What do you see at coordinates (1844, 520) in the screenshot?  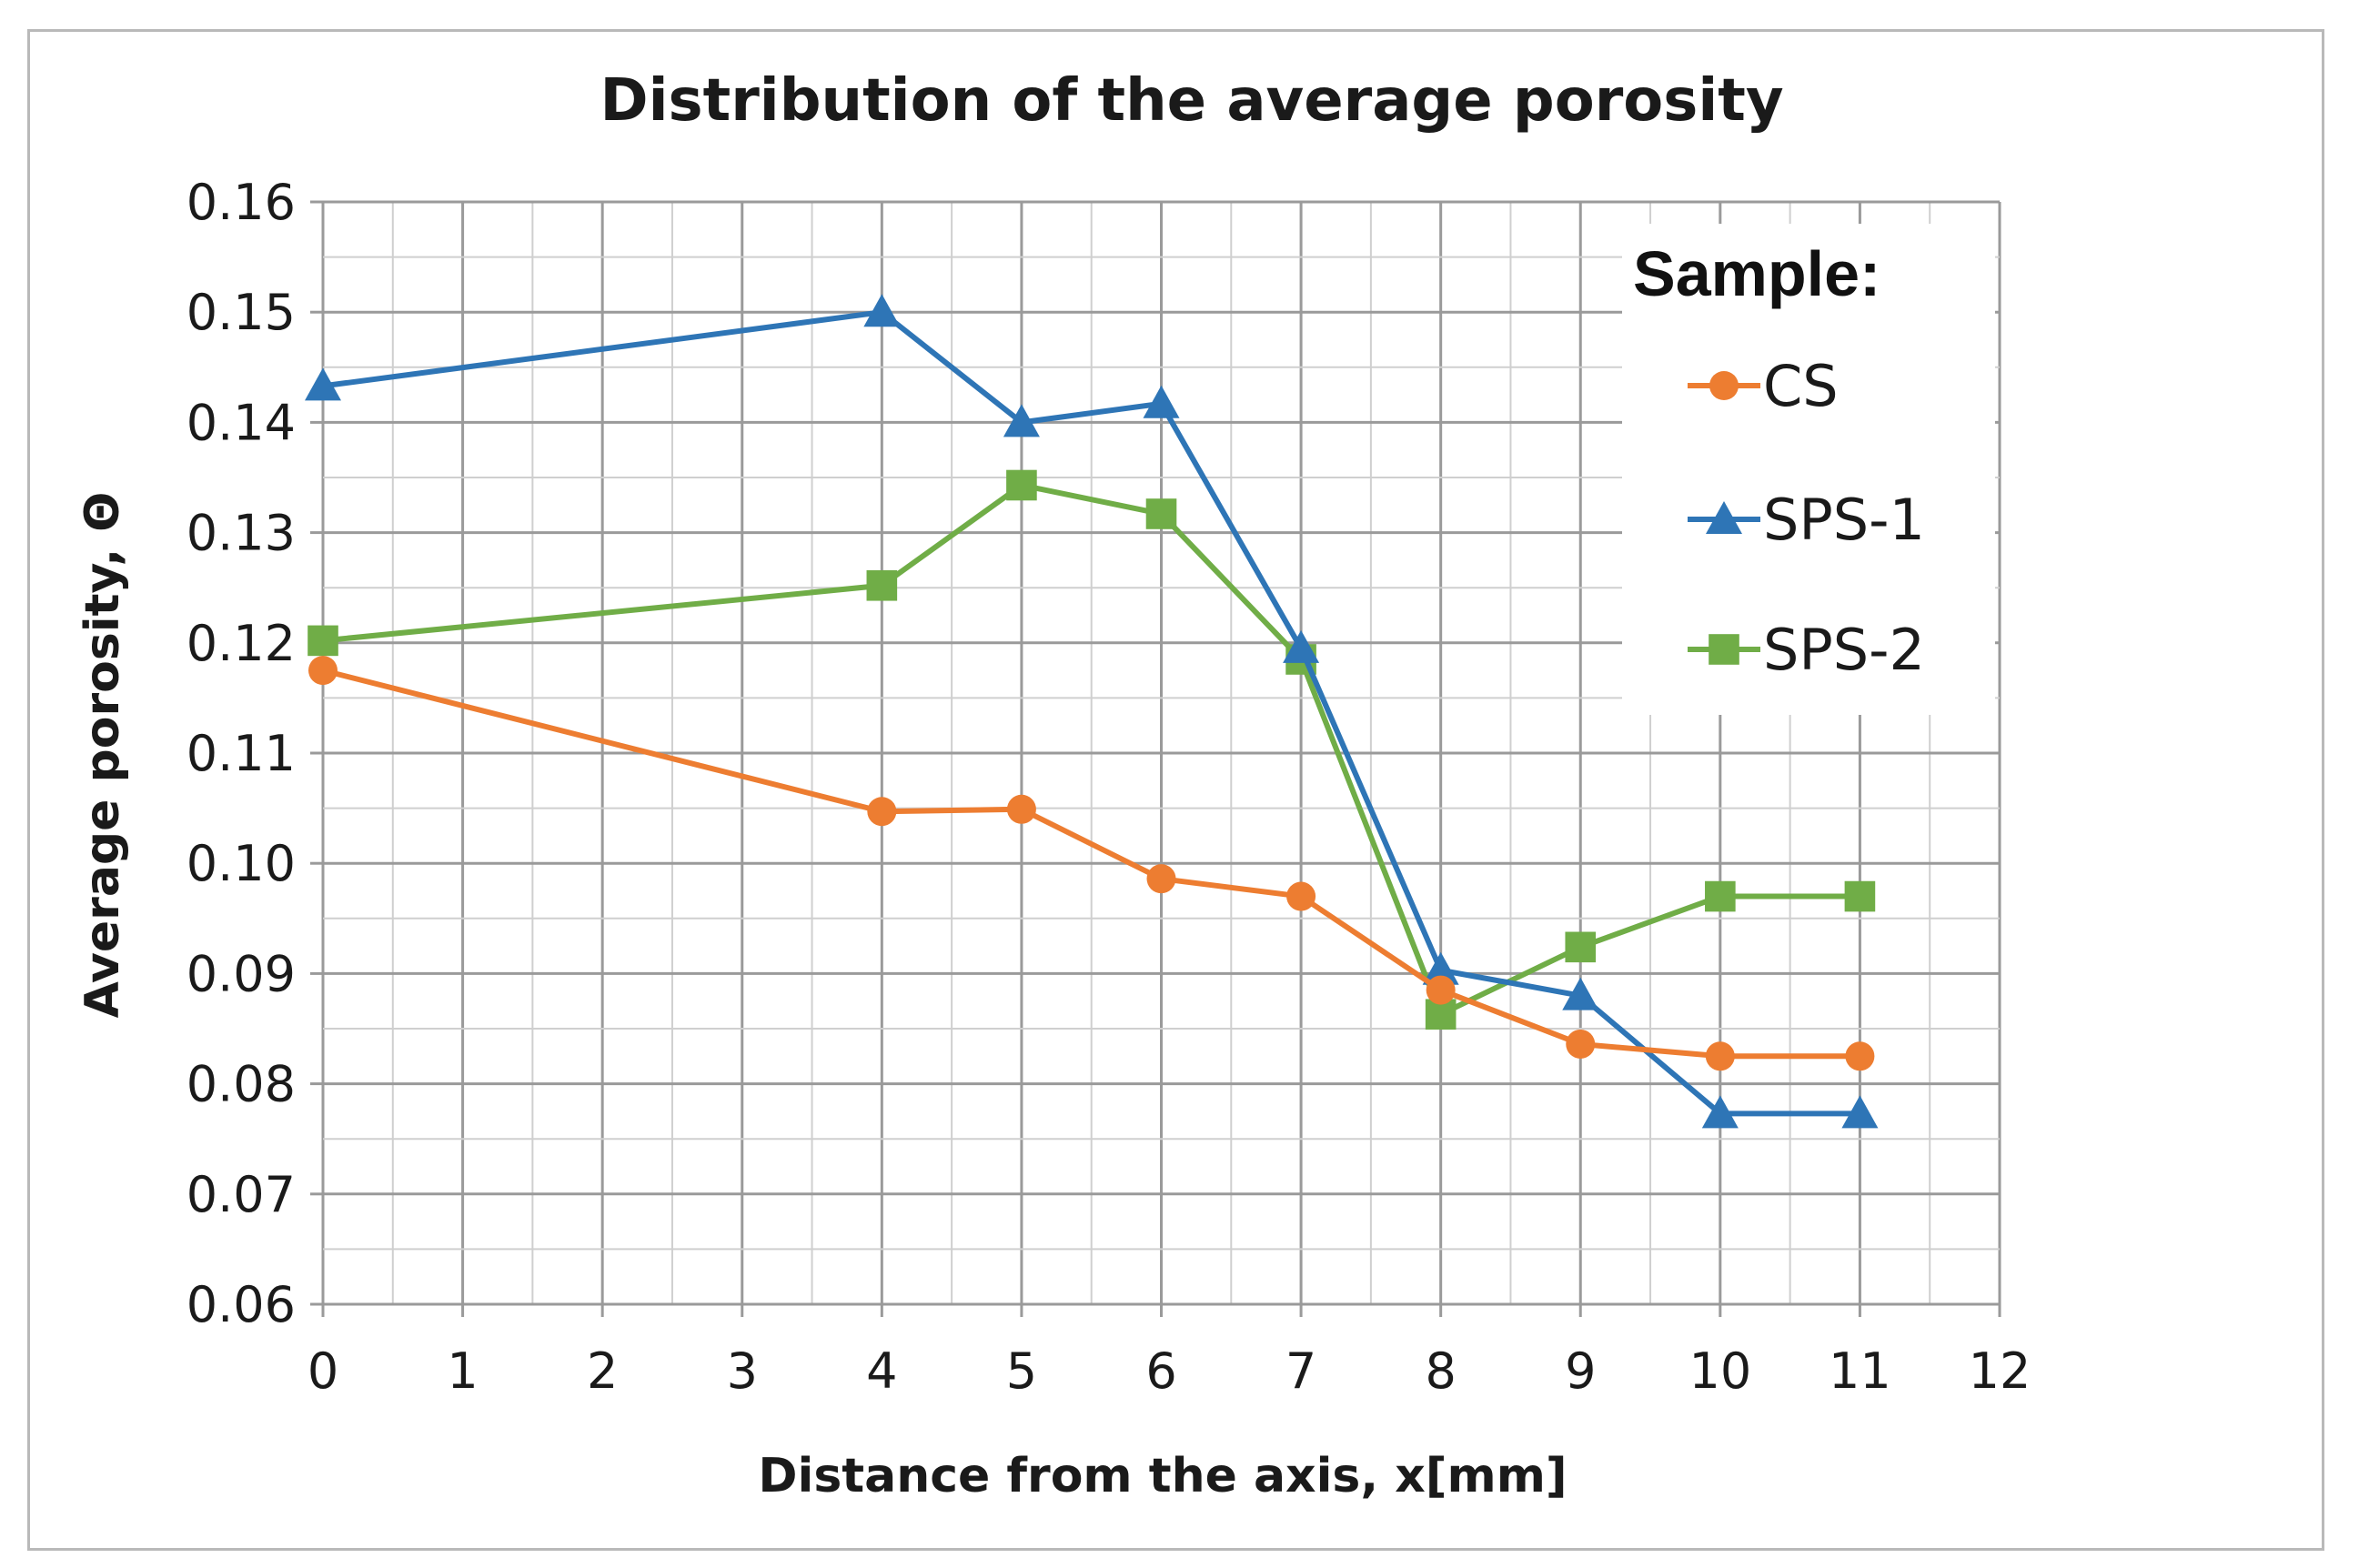 I see `legend-label: SPS-1` at bounding box center [1844, 520].